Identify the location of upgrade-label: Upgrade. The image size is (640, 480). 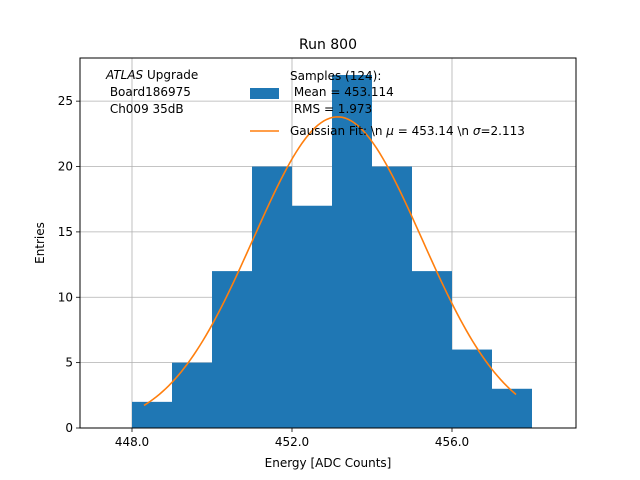
(170, 75).